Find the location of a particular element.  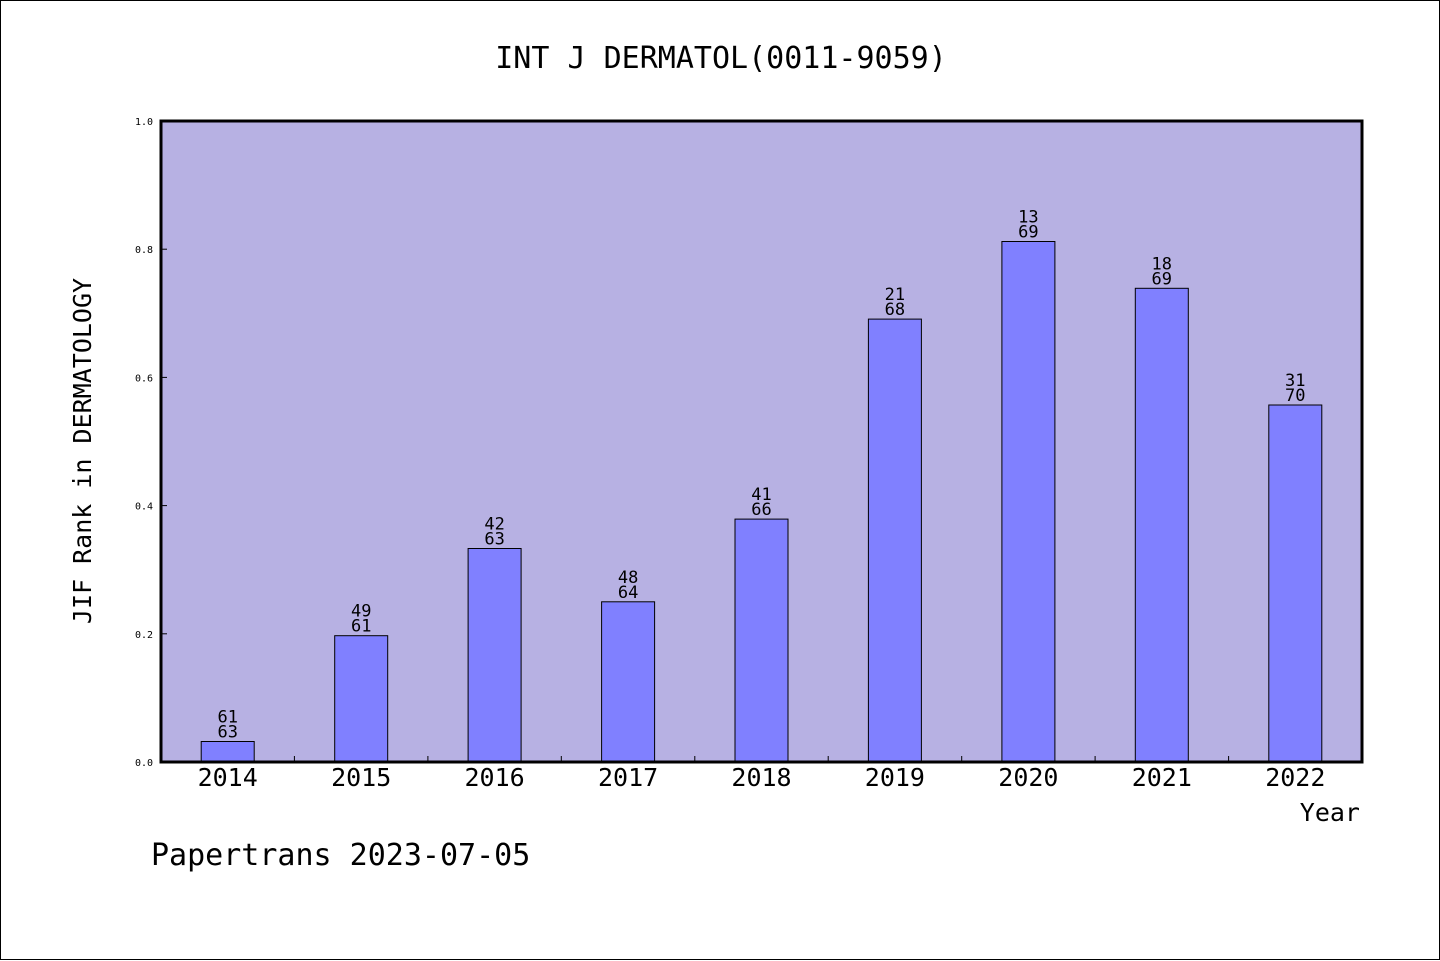

x-tick-label: 2020 is located at coordinates (1028, 777).